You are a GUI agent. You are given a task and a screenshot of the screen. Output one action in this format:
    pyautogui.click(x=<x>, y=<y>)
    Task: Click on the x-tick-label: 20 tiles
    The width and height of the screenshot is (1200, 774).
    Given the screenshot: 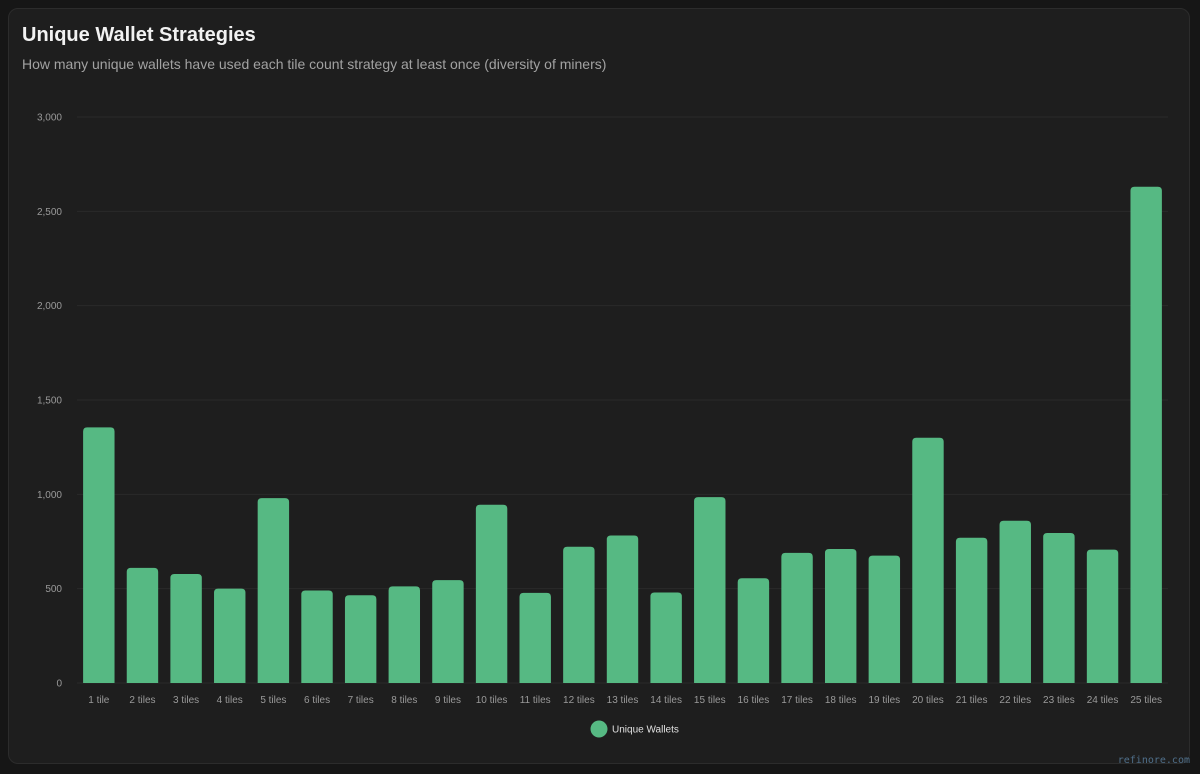 What is the action you would take?
    pyautogui.click(x=928, y=700)
    